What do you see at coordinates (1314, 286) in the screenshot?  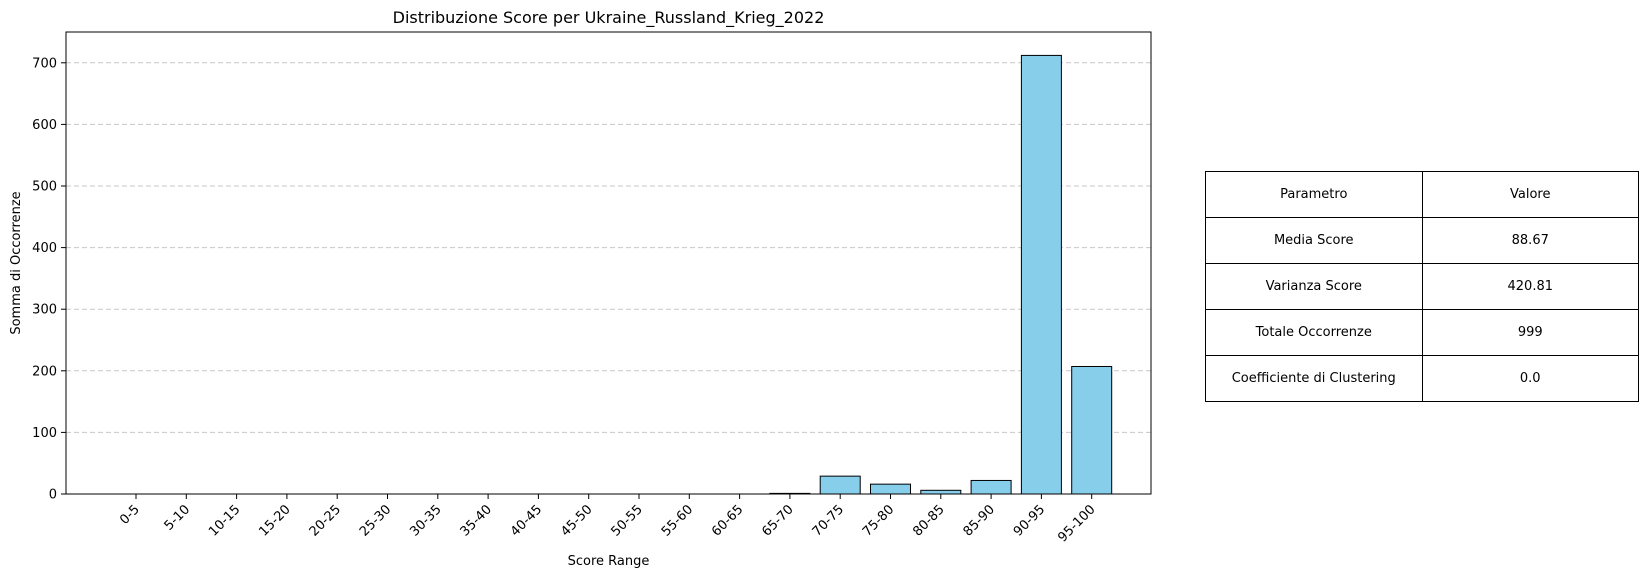 I see `table-cell-parameter: Varianza Score` at bounding box center [1314, 286].